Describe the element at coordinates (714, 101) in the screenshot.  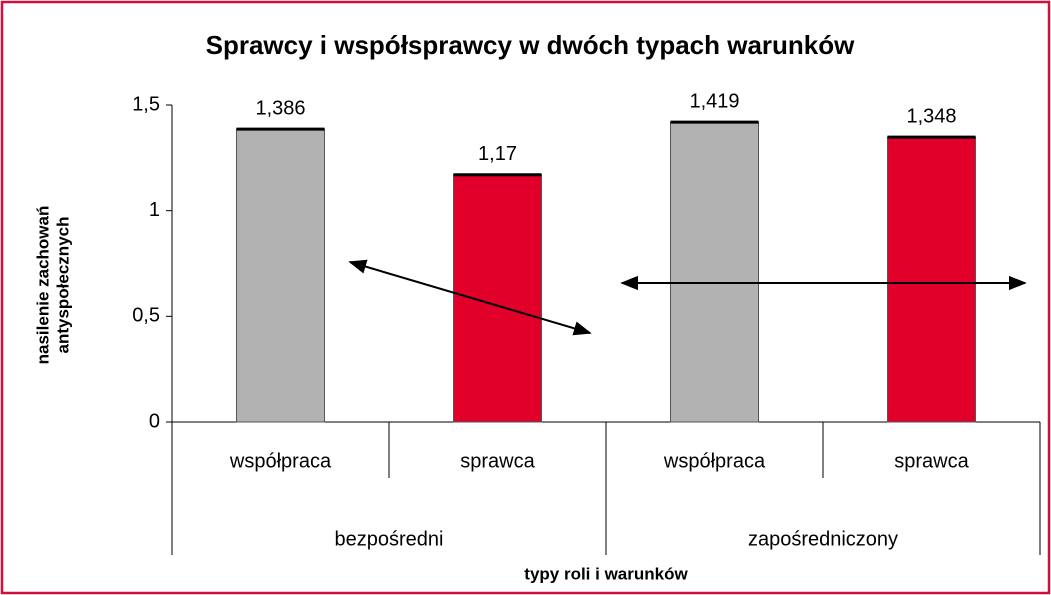
I see `value-label: 1,419` at that location.